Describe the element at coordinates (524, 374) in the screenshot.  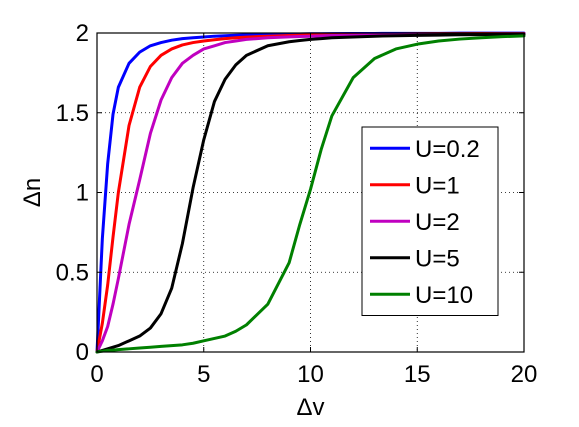
I see `x-tick-label: 20` at that location.